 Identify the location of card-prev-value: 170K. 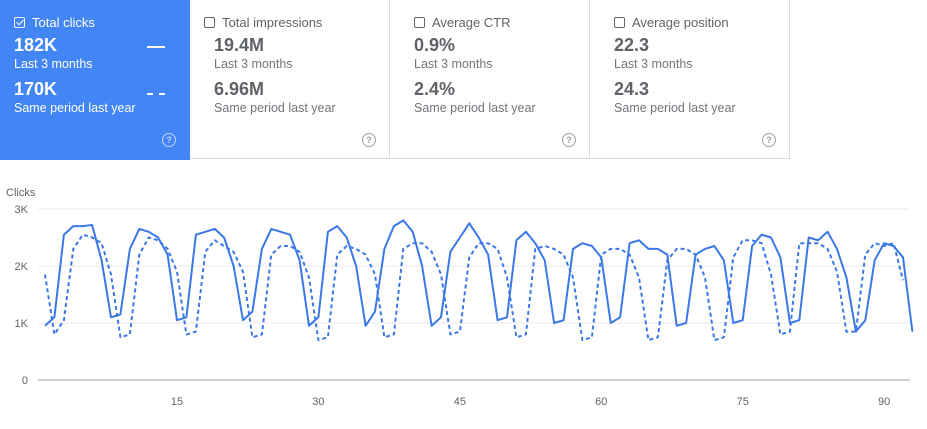
(36, 89).